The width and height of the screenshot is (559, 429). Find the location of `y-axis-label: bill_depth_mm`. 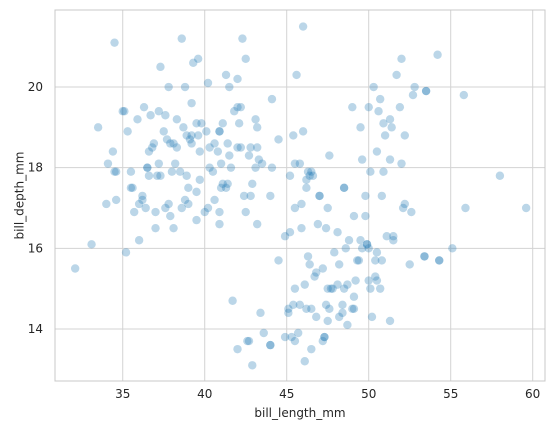

y-axis-label: bill_depth_mm is located at coordinates (20, 196).